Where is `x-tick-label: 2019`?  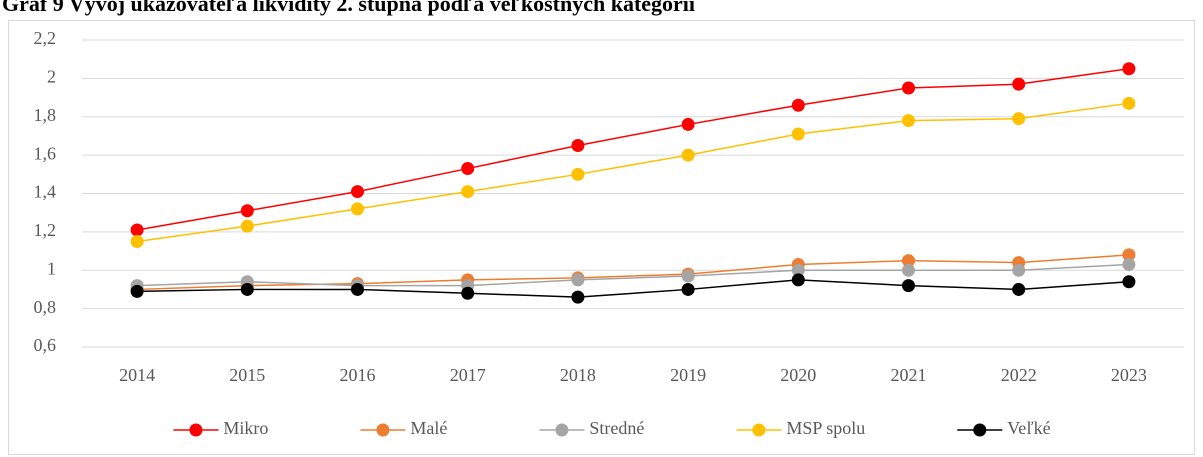
x-tick-label: 2019 is located at coordinates (688, 375).